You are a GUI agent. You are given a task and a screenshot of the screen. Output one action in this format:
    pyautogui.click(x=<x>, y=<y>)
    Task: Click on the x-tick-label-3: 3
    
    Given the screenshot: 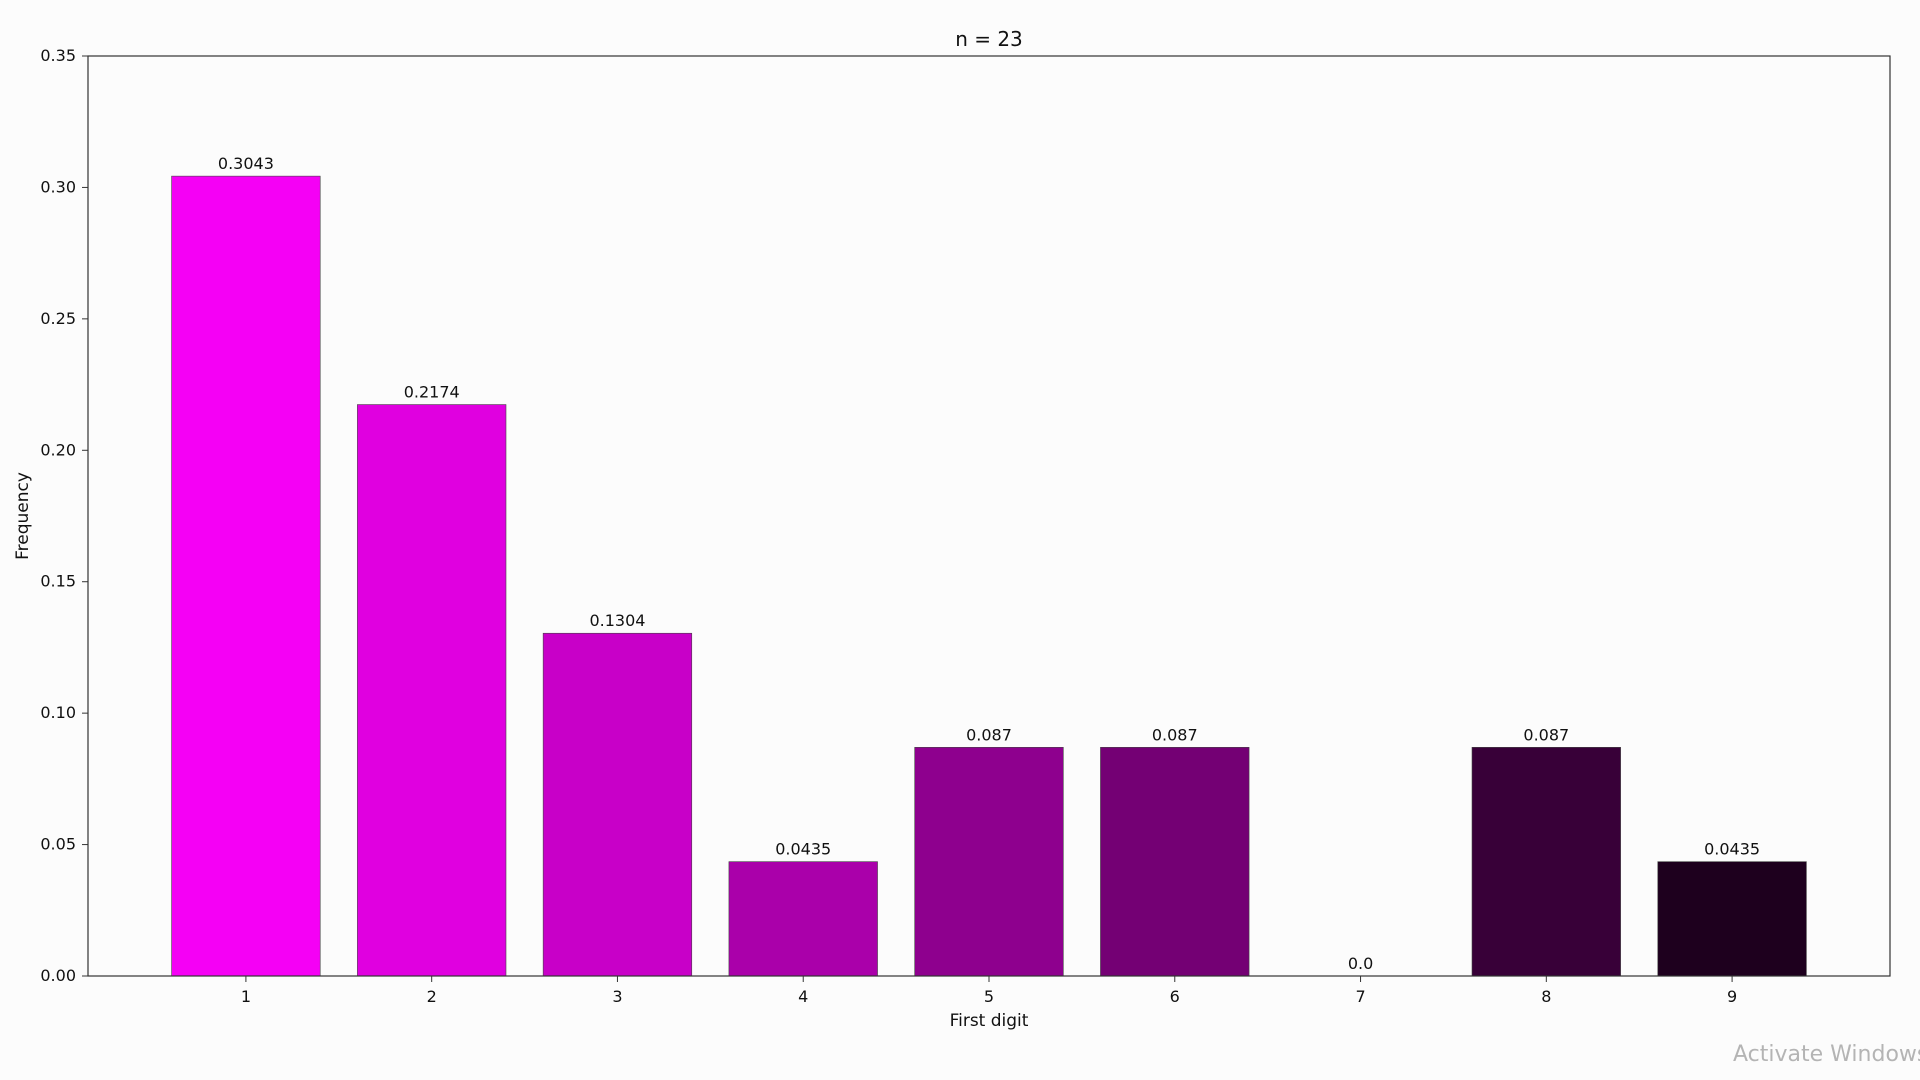 What is the action you would take?
    pyautogui.click(x=617, y=996)
    